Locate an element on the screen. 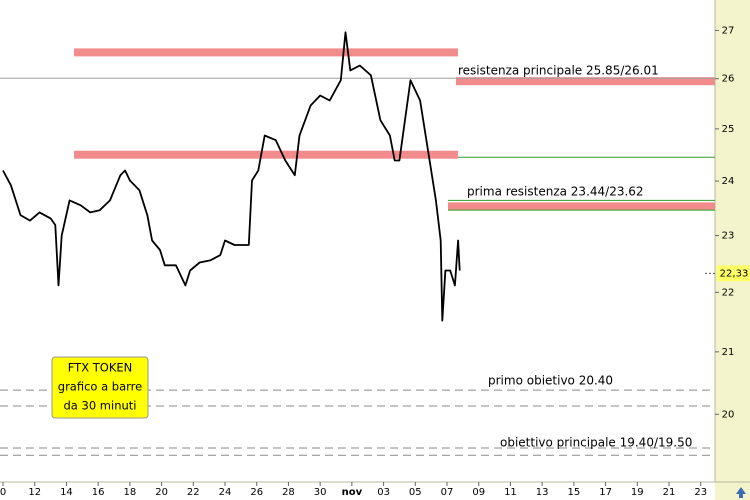 Image resolution: width=750 pixels, height=500 pixels. y-tick-label: 21 is located at coordinates (728, 352).